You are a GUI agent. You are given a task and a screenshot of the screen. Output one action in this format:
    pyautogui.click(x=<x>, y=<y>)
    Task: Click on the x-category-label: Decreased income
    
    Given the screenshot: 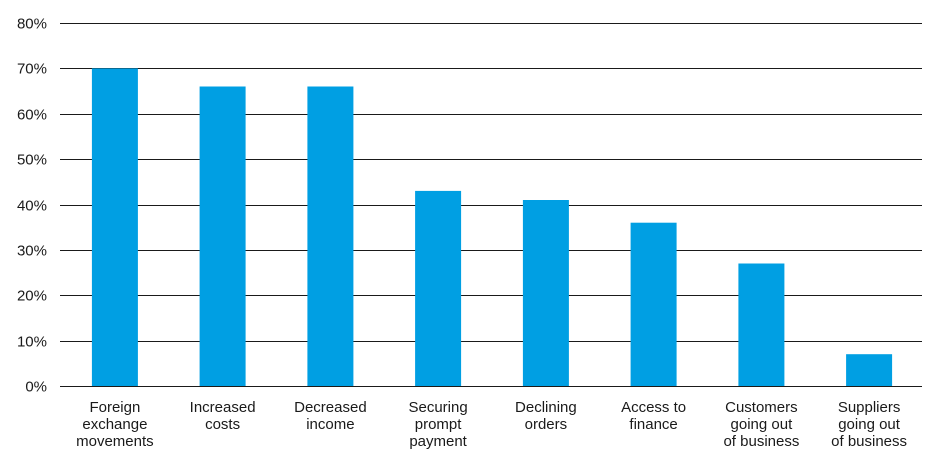 What is the action you would take?
    pyautogui.click(x=330, y=416)
    